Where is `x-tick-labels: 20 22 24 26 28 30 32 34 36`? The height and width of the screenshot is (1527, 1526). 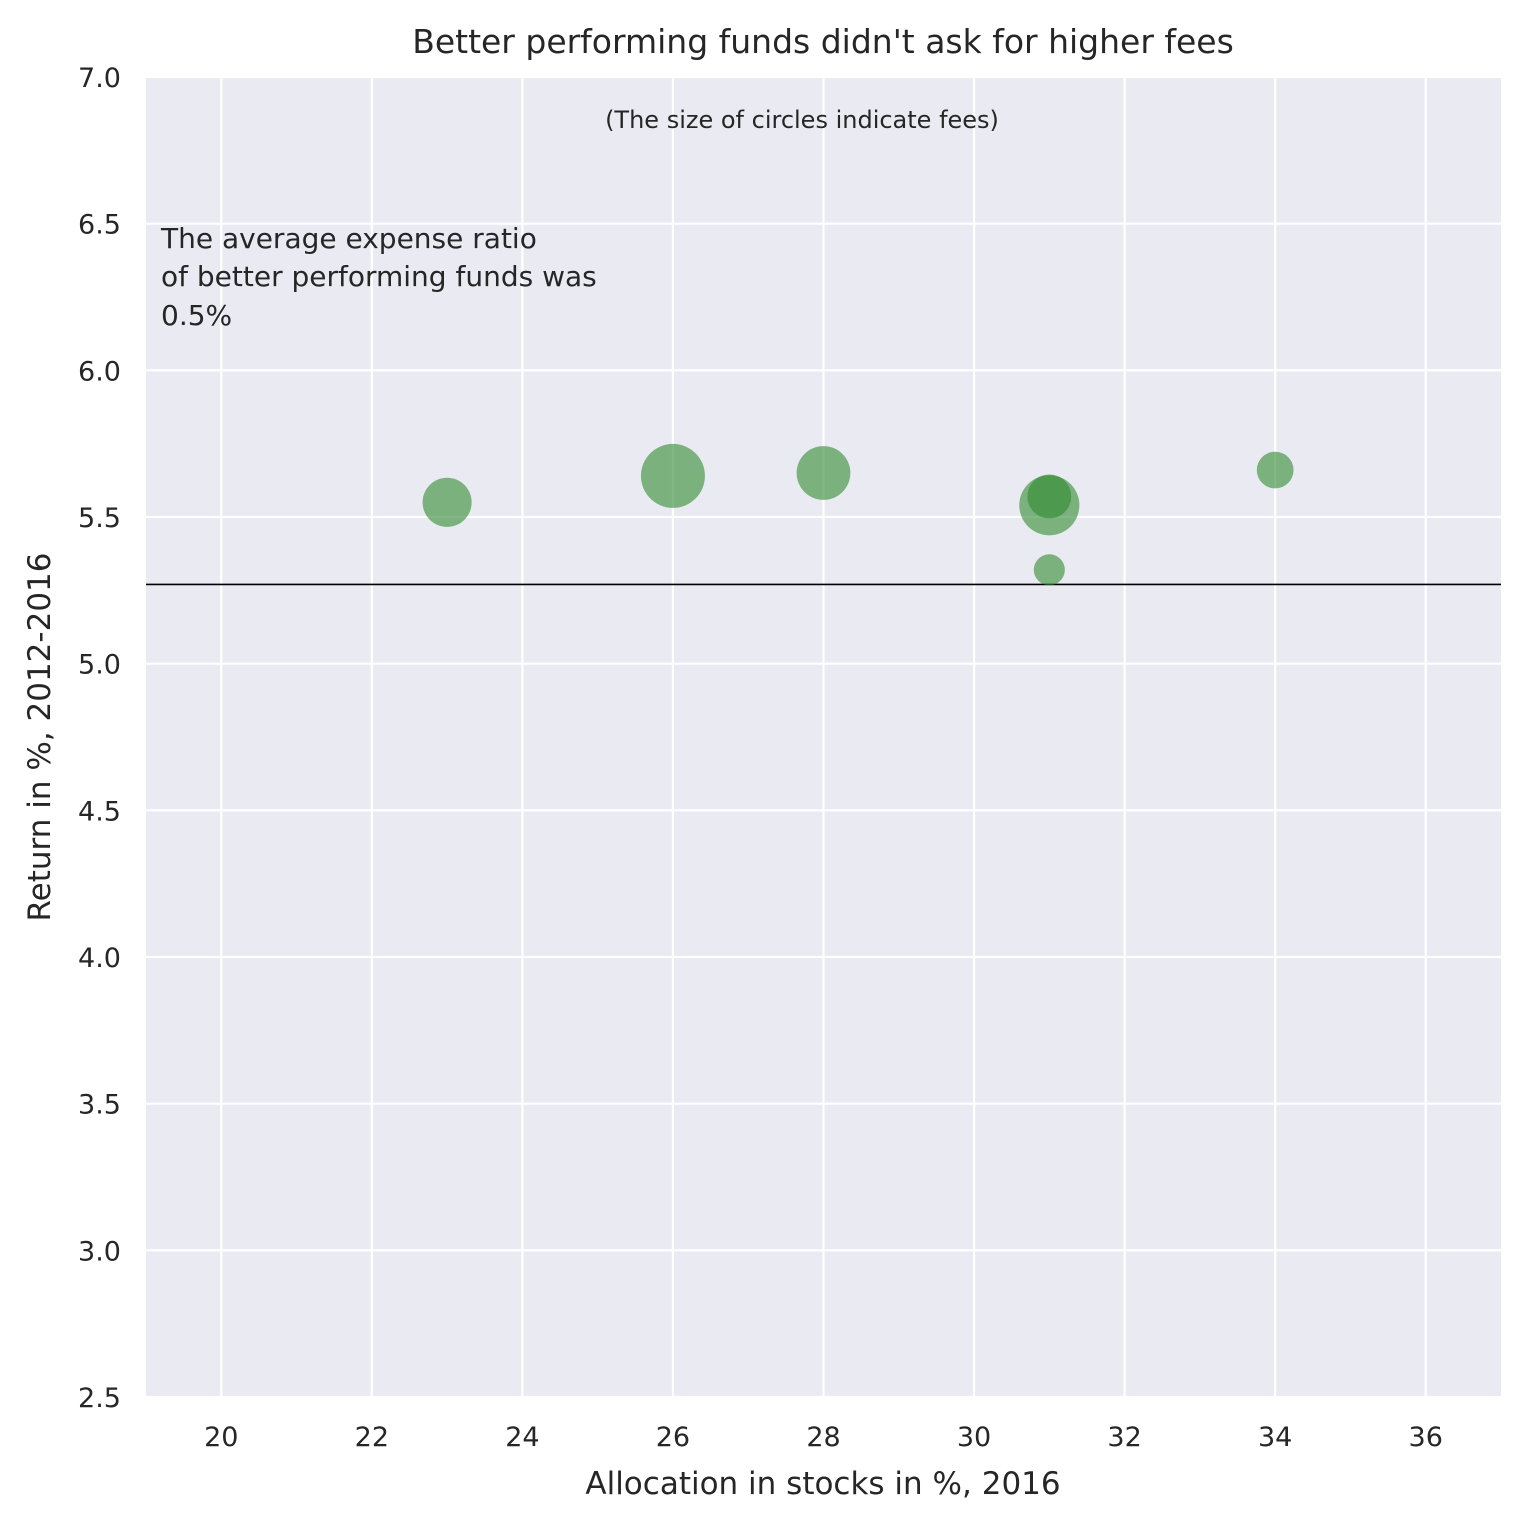
x-tick-labels: 20 22 24 26 28 30 32 34 36 is located at coordinates (823, 1437).